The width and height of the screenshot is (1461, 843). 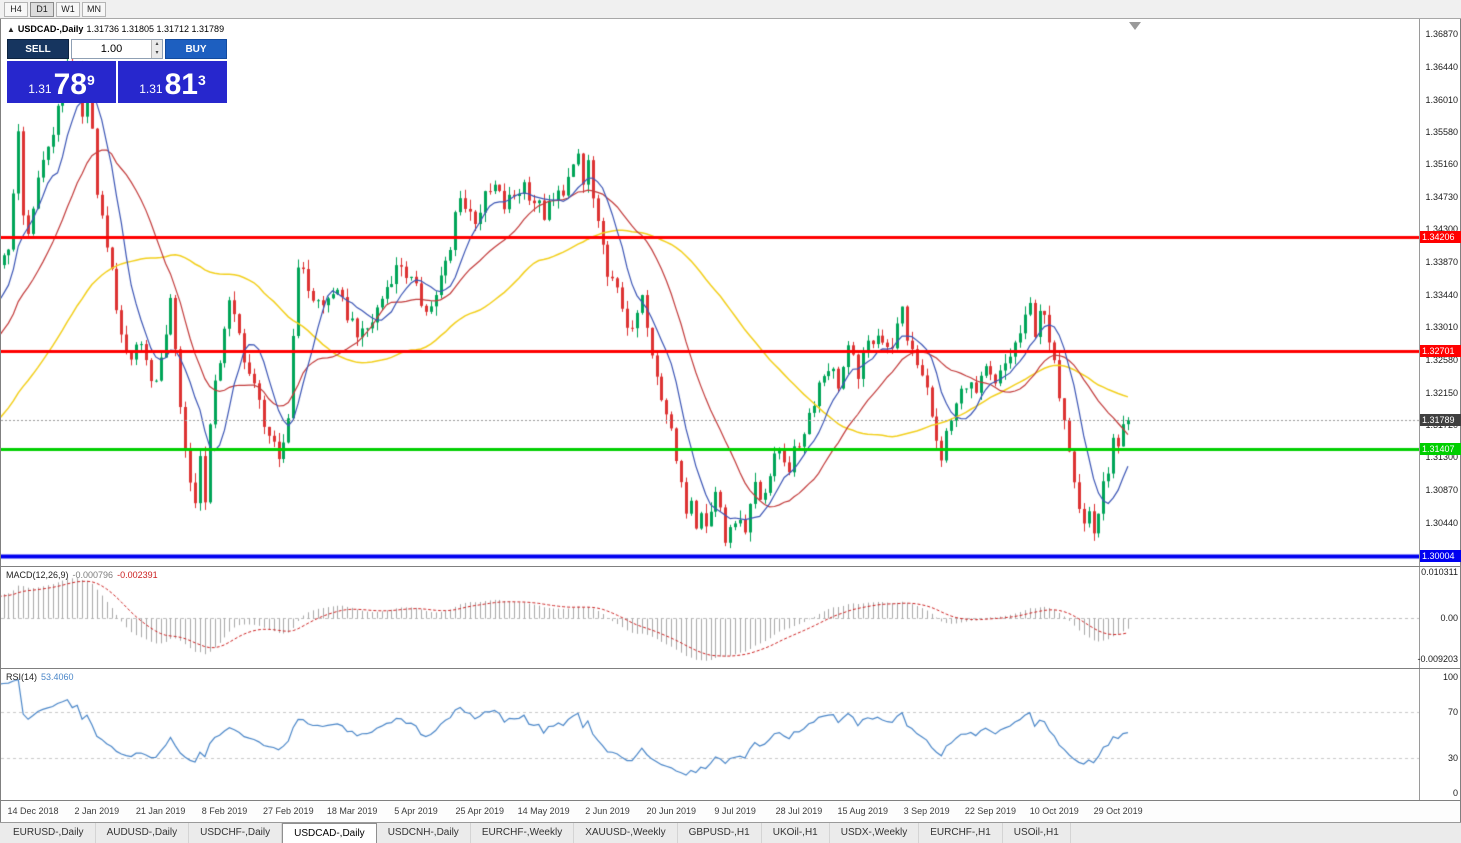 I want to click on chart-symbol-label: USDCAD-,Daily, so click(x=50, y=29).